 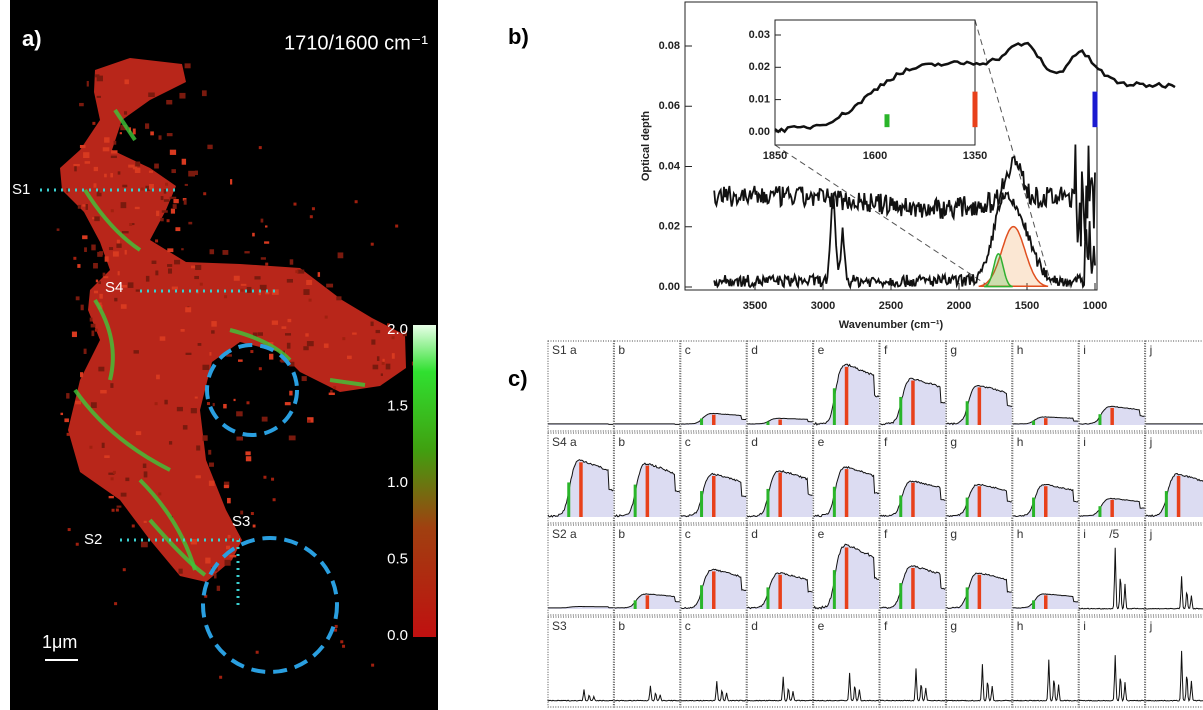 I want to click on x-axis-label: Wavenumber (cm⁻¹), so click(x=891, y=325).